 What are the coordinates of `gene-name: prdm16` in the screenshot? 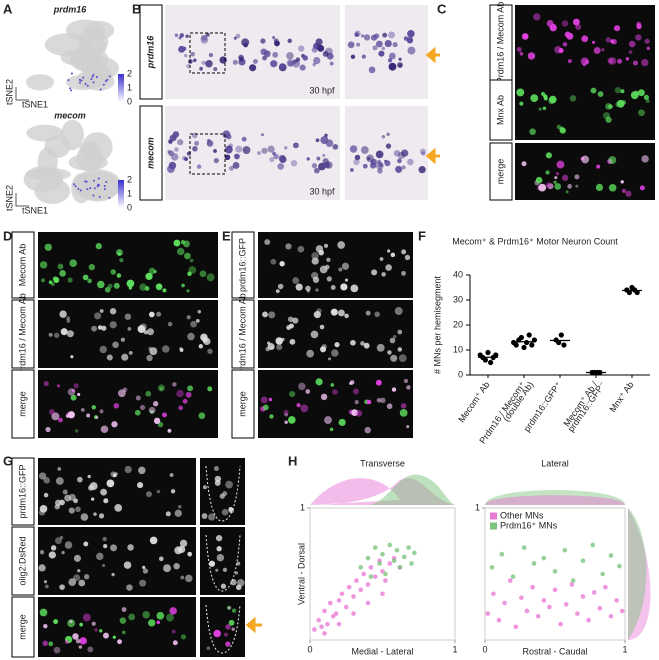 It's located at (150, 52).